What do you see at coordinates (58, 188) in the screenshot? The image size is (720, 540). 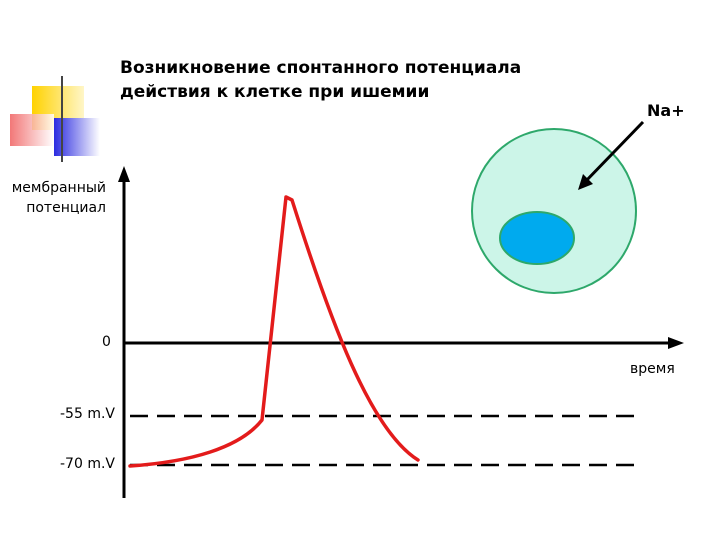 I see `y-axis-label-line-1: мембранный` at bounding box center [58, 188].